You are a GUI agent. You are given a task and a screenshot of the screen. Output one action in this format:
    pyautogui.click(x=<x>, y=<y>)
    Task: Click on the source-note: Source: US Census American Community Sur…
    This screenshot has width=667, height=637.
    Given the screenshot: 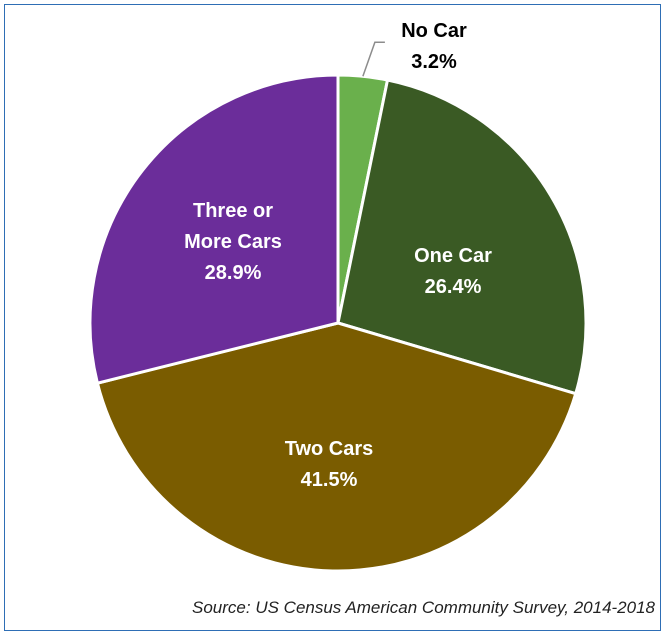 What is the action you would take?
    pyautogui.click(x=423, y=607)
    